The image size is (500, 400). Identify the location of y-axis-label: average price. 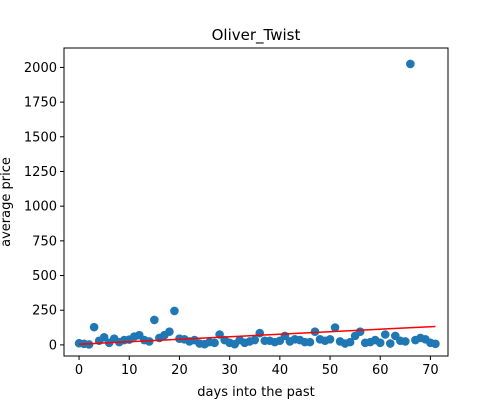
(7, 202).